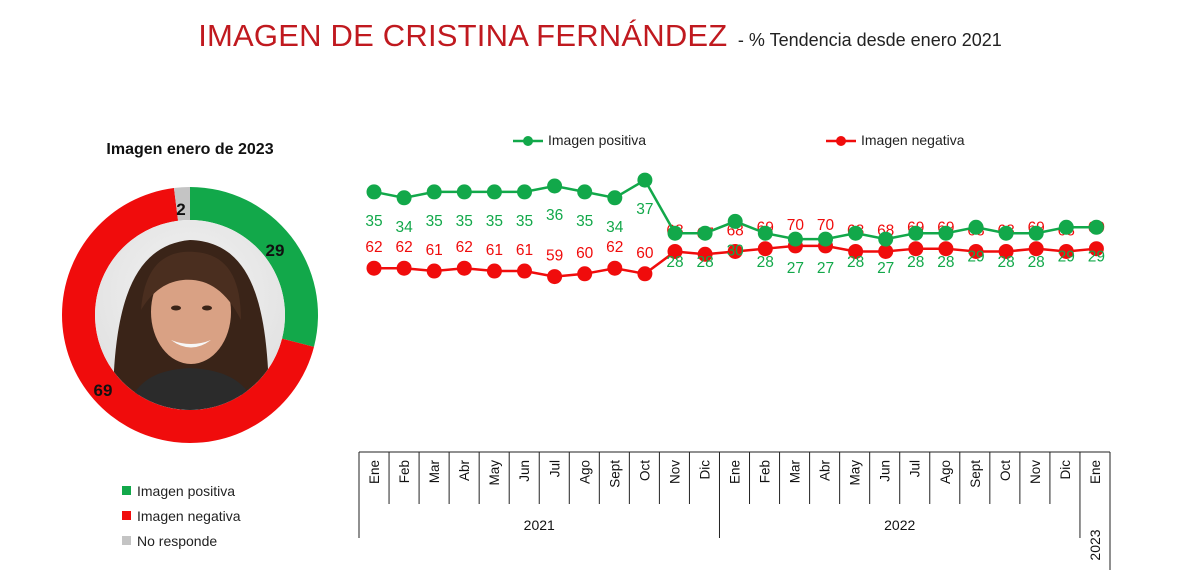 The width and height of the screenshot is (1200, 574). I want to click on month-tick-label: May, so click(494, 473).